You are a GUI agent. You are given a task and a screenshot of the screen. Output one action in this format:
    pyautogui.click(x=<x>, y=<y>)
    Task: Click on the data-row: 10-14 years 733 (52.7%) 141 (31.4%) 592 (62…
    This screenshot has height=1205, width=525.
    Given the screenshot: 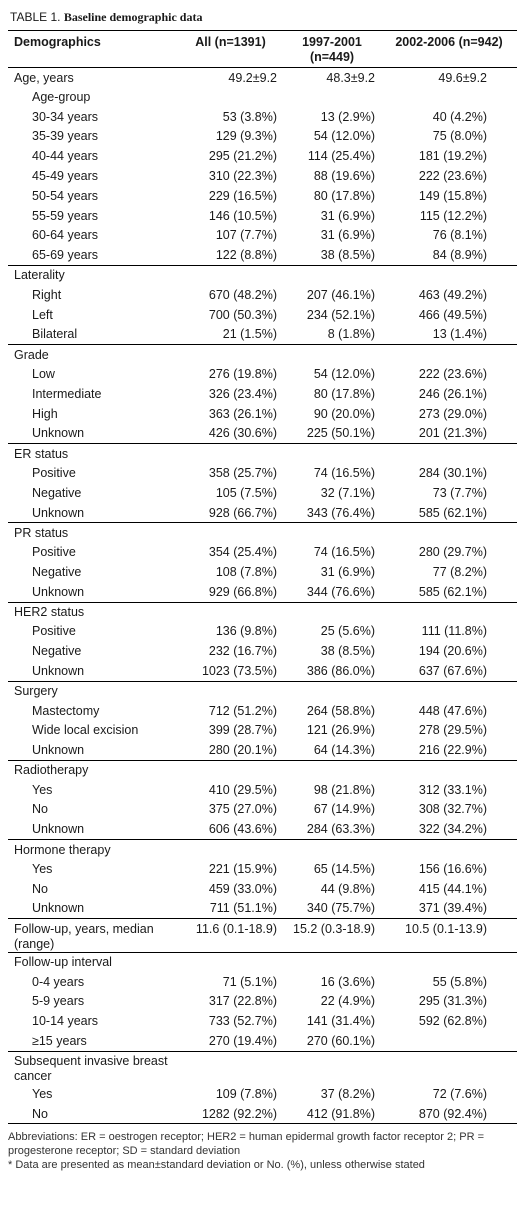 What is the action you would take?
    pyautogui.click(x=262, y=1022)
    